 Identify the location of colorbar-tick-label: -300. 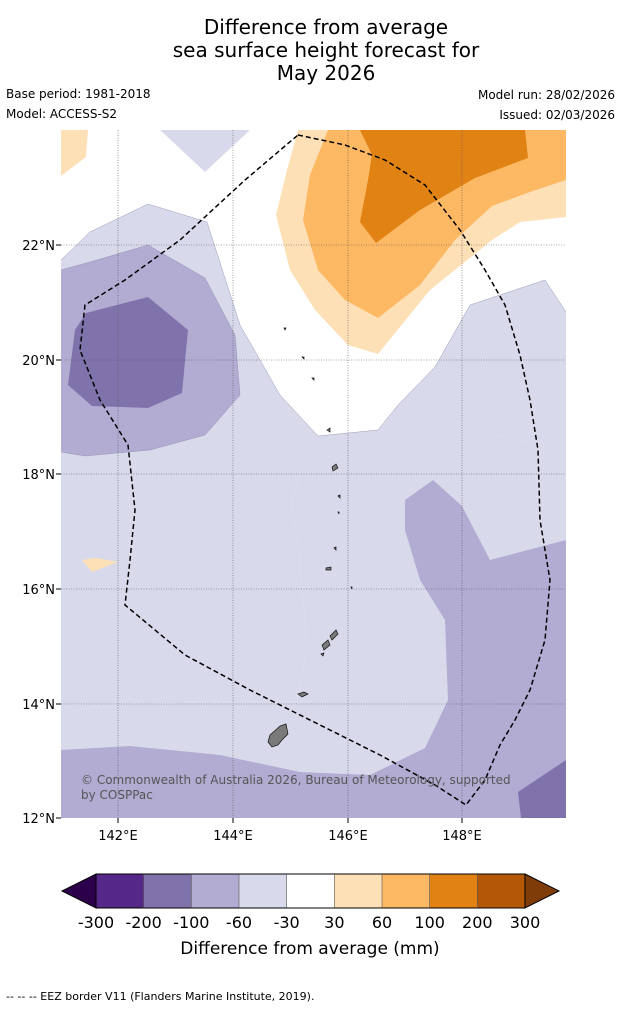
(96, 922).